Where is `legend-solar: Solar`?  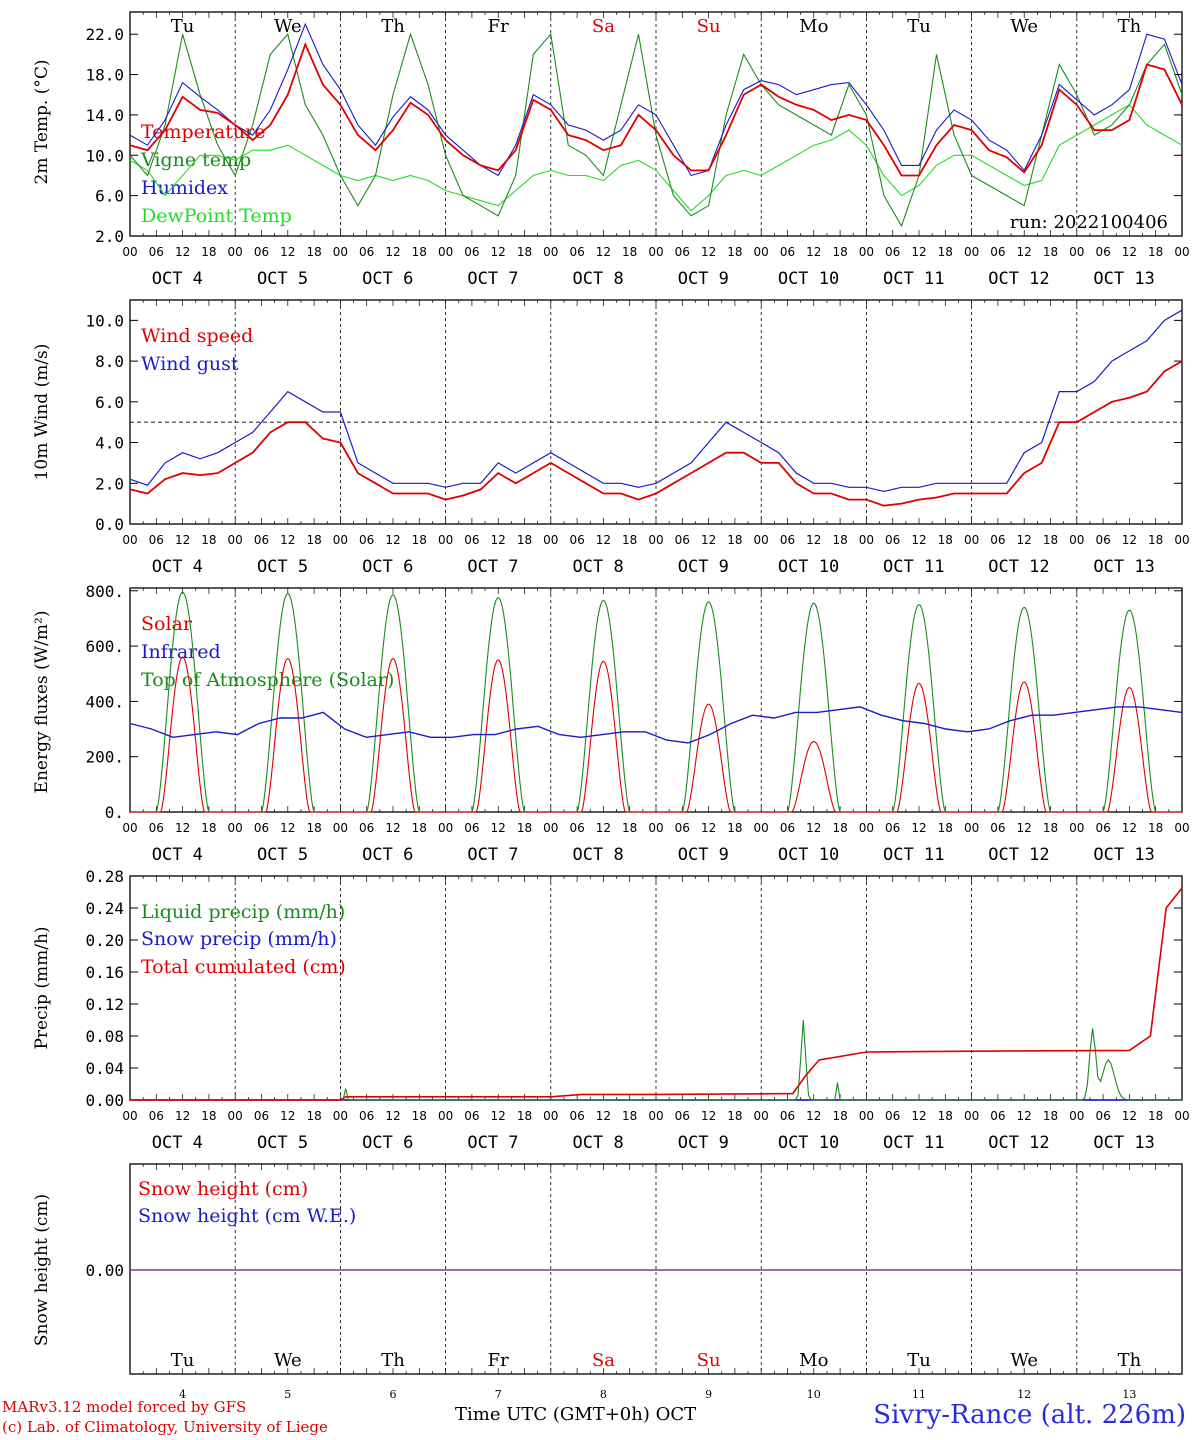 legend-solar: Solar is located at coordinates (167, 624).